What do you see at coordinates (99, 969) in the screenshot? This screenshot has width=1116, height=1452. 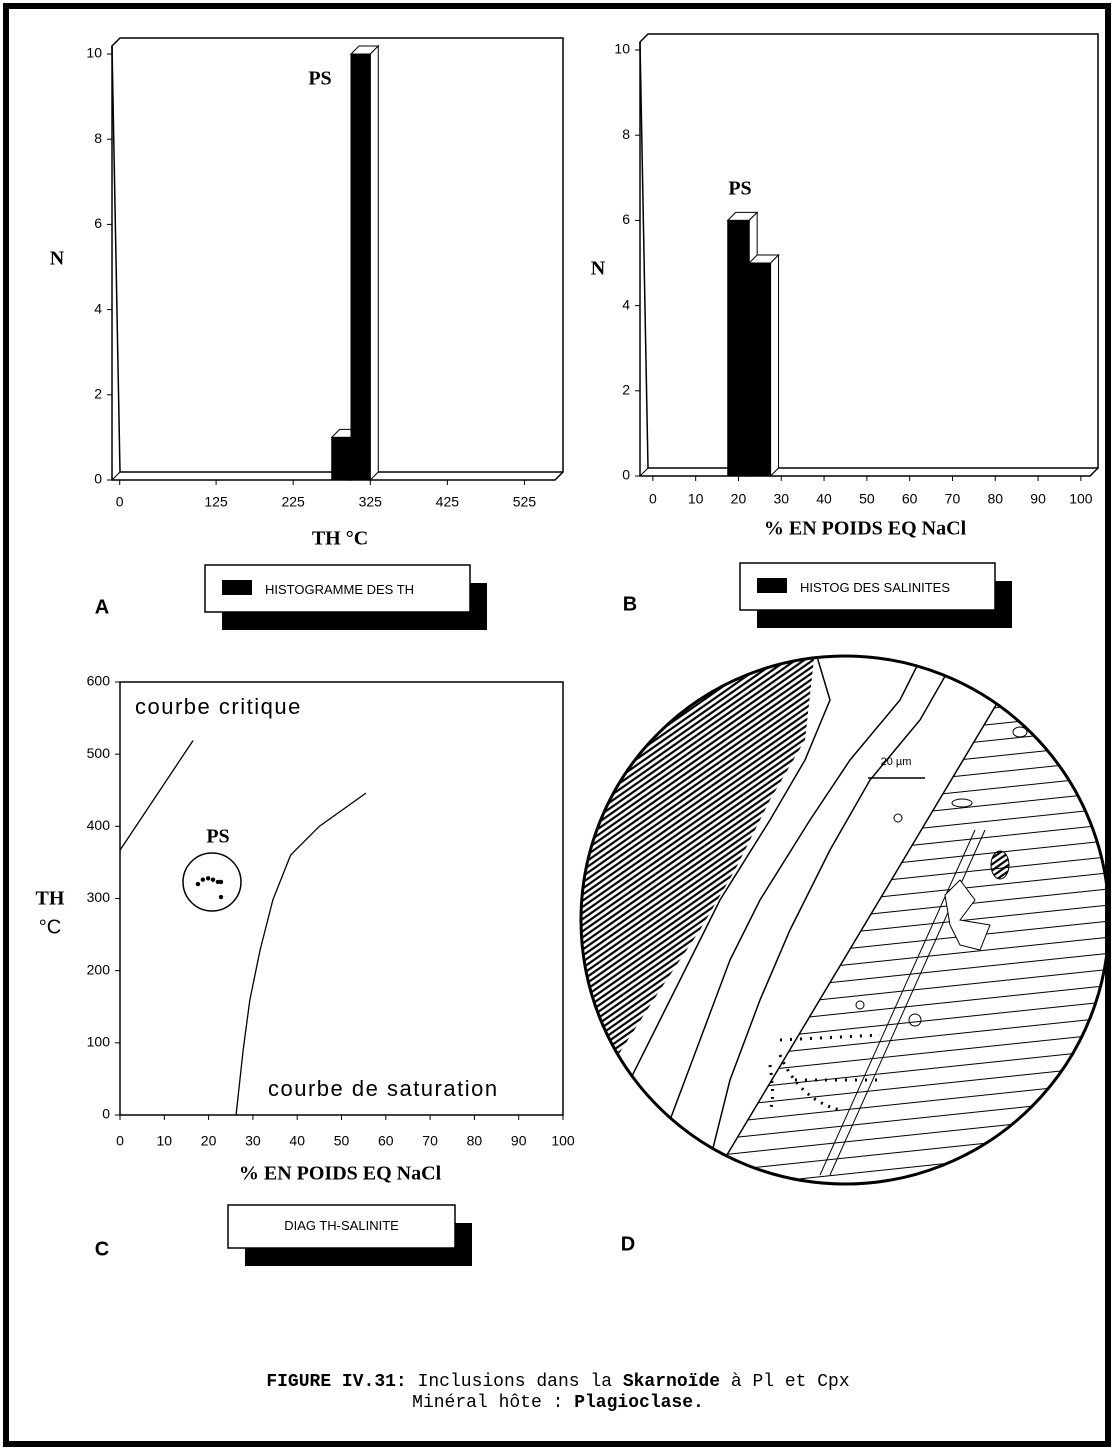 I see `y-tick-label: 200` at bounding box center [99, 969].